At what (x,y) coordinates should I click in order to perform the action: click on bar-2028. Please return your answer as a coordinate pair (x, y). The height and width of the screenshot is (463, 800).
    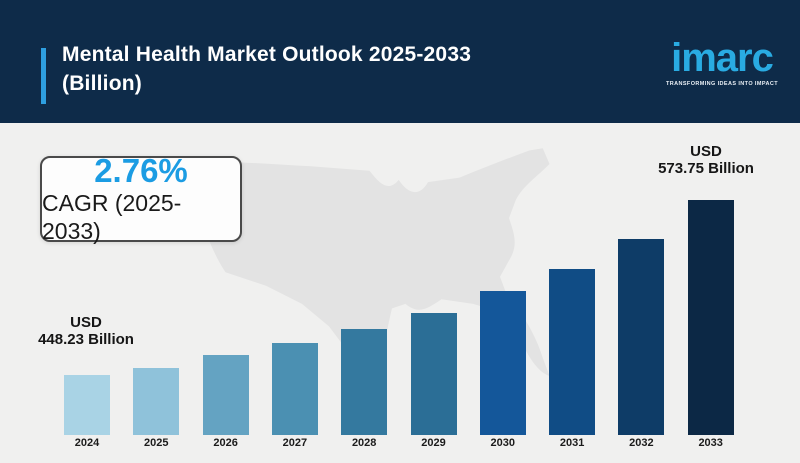
    Looking at the image, I should click on (364, 382).